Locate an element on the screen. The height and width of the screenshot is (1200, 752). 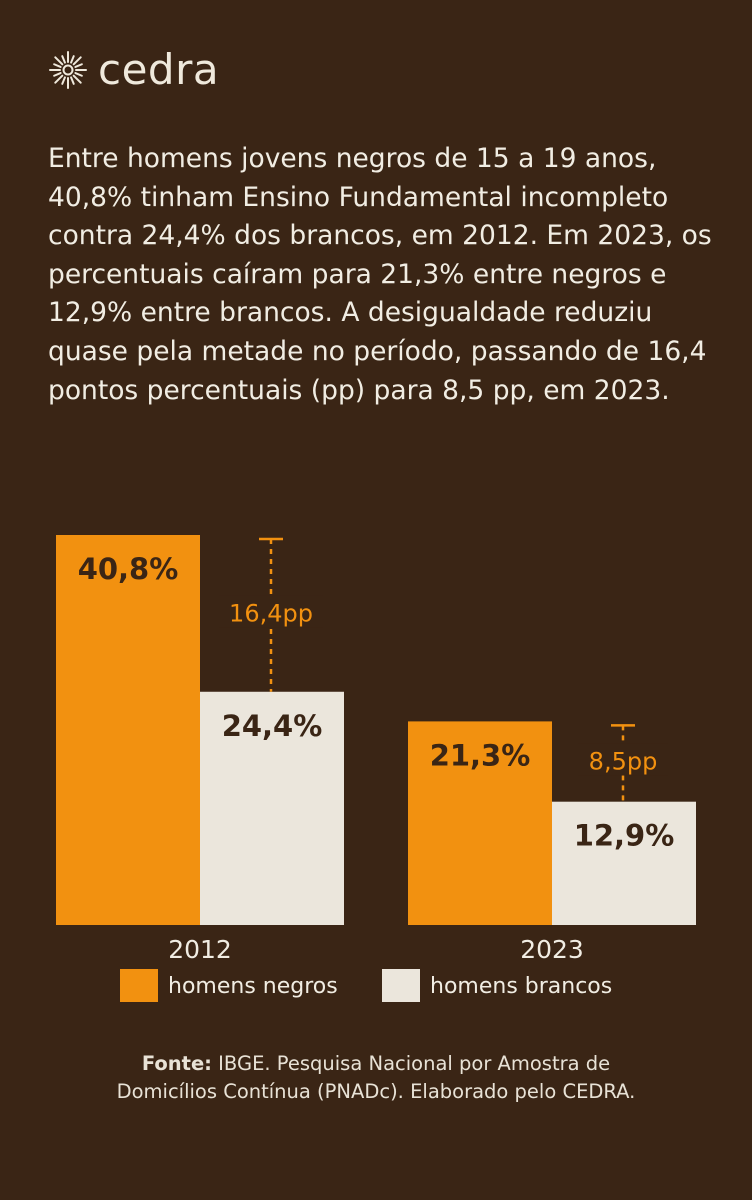
sun-core is located at coordinates (68, 70).